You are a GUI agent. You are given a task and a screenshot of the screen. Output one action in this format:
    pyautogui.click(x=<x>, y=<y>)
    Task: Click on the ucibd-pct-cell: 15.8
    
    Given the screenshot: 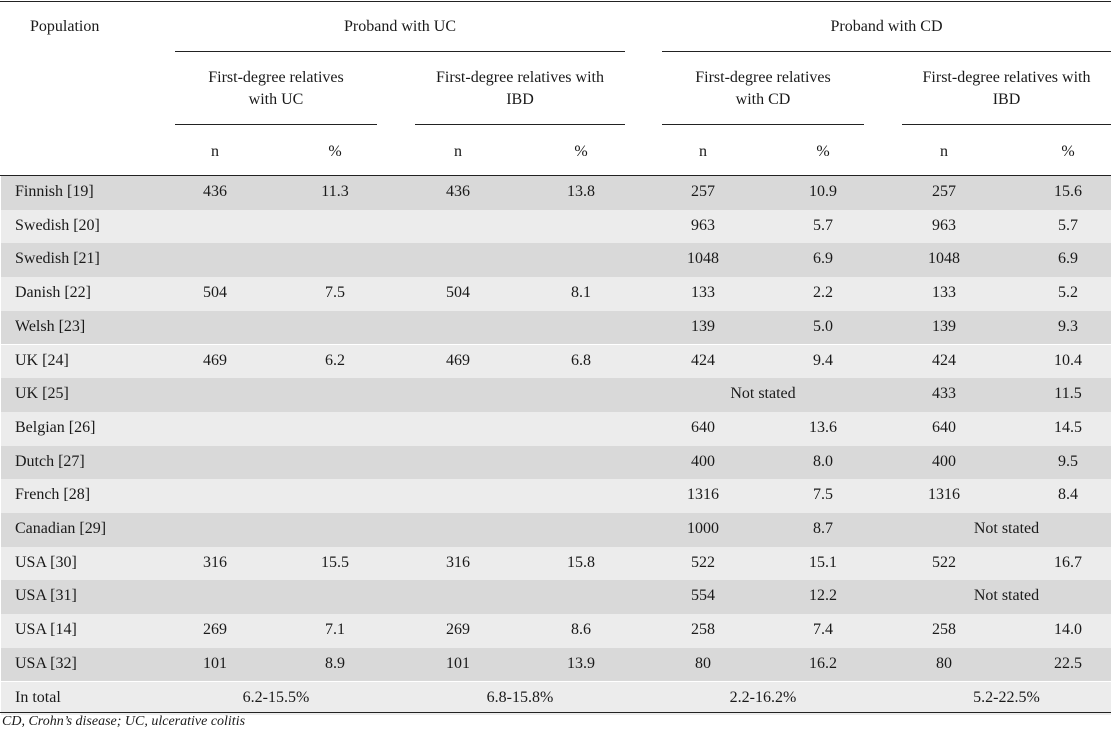 What is the action you would take?
    pyautogui.click(x=581, y=562)
    